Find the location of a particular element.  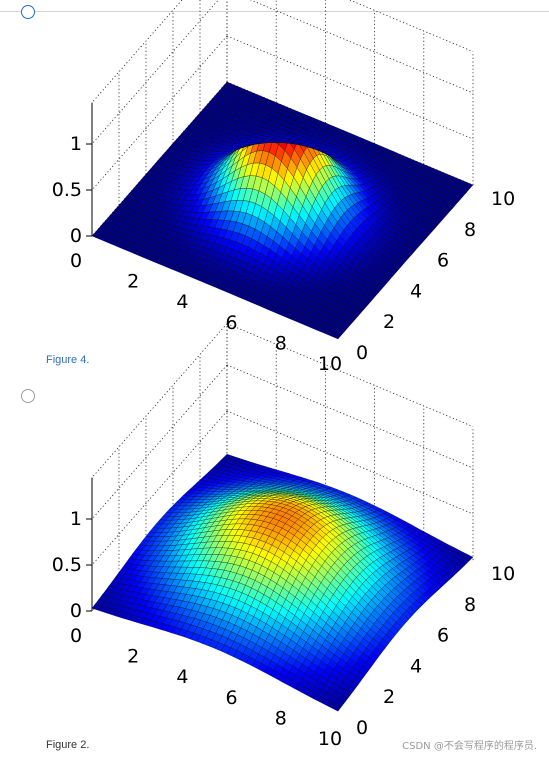

caption-figure-4: Figure 4. is located at coordinates (68, 360).